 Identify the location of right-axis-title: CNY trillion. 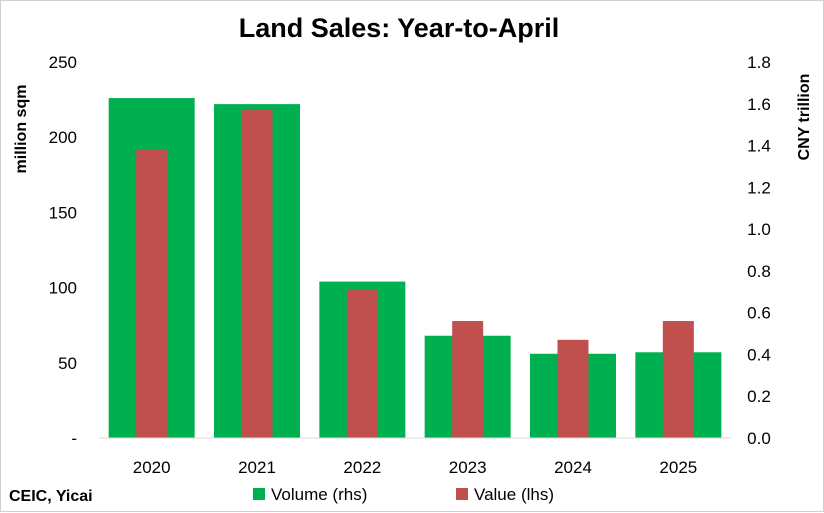
(804, 117).